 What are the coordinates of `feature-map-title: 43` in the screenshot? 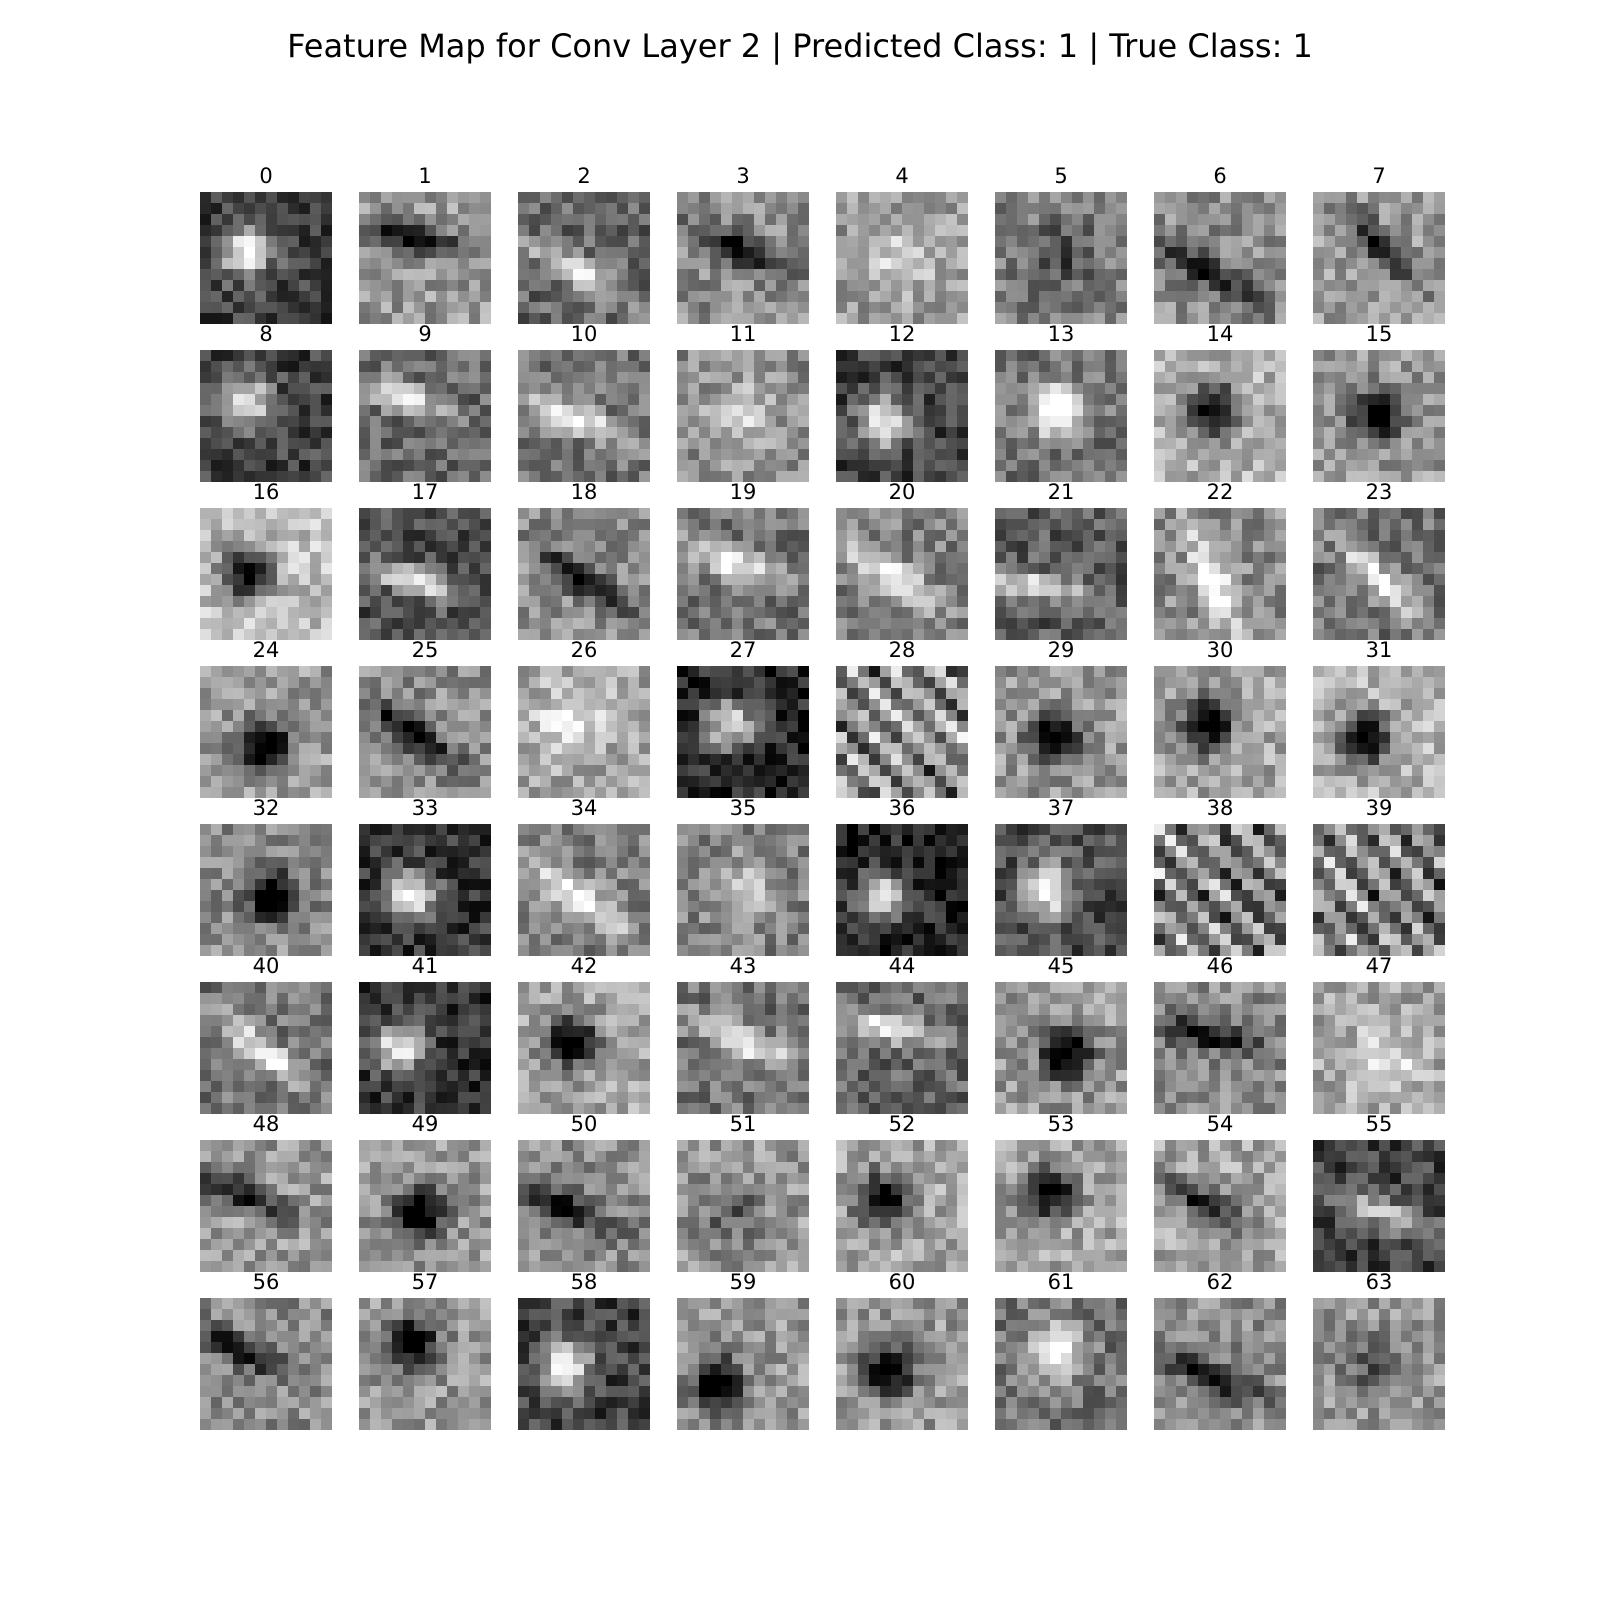 It's located at (743, 966).